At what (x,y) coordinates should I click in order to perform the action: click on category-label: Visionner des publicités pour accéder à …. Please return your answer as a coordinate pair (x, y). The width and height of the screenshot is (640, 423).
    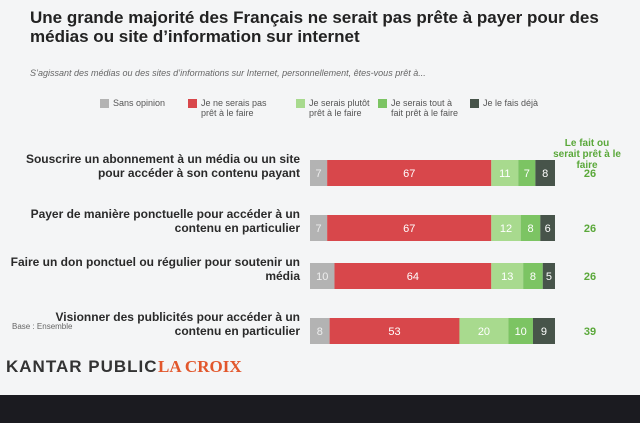
    Looking at the image, I should click on (177, 324).